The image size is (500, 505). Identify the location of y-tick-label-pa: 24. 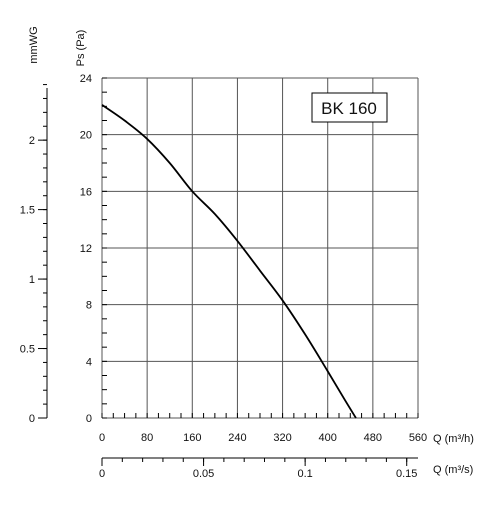
(86, 79).